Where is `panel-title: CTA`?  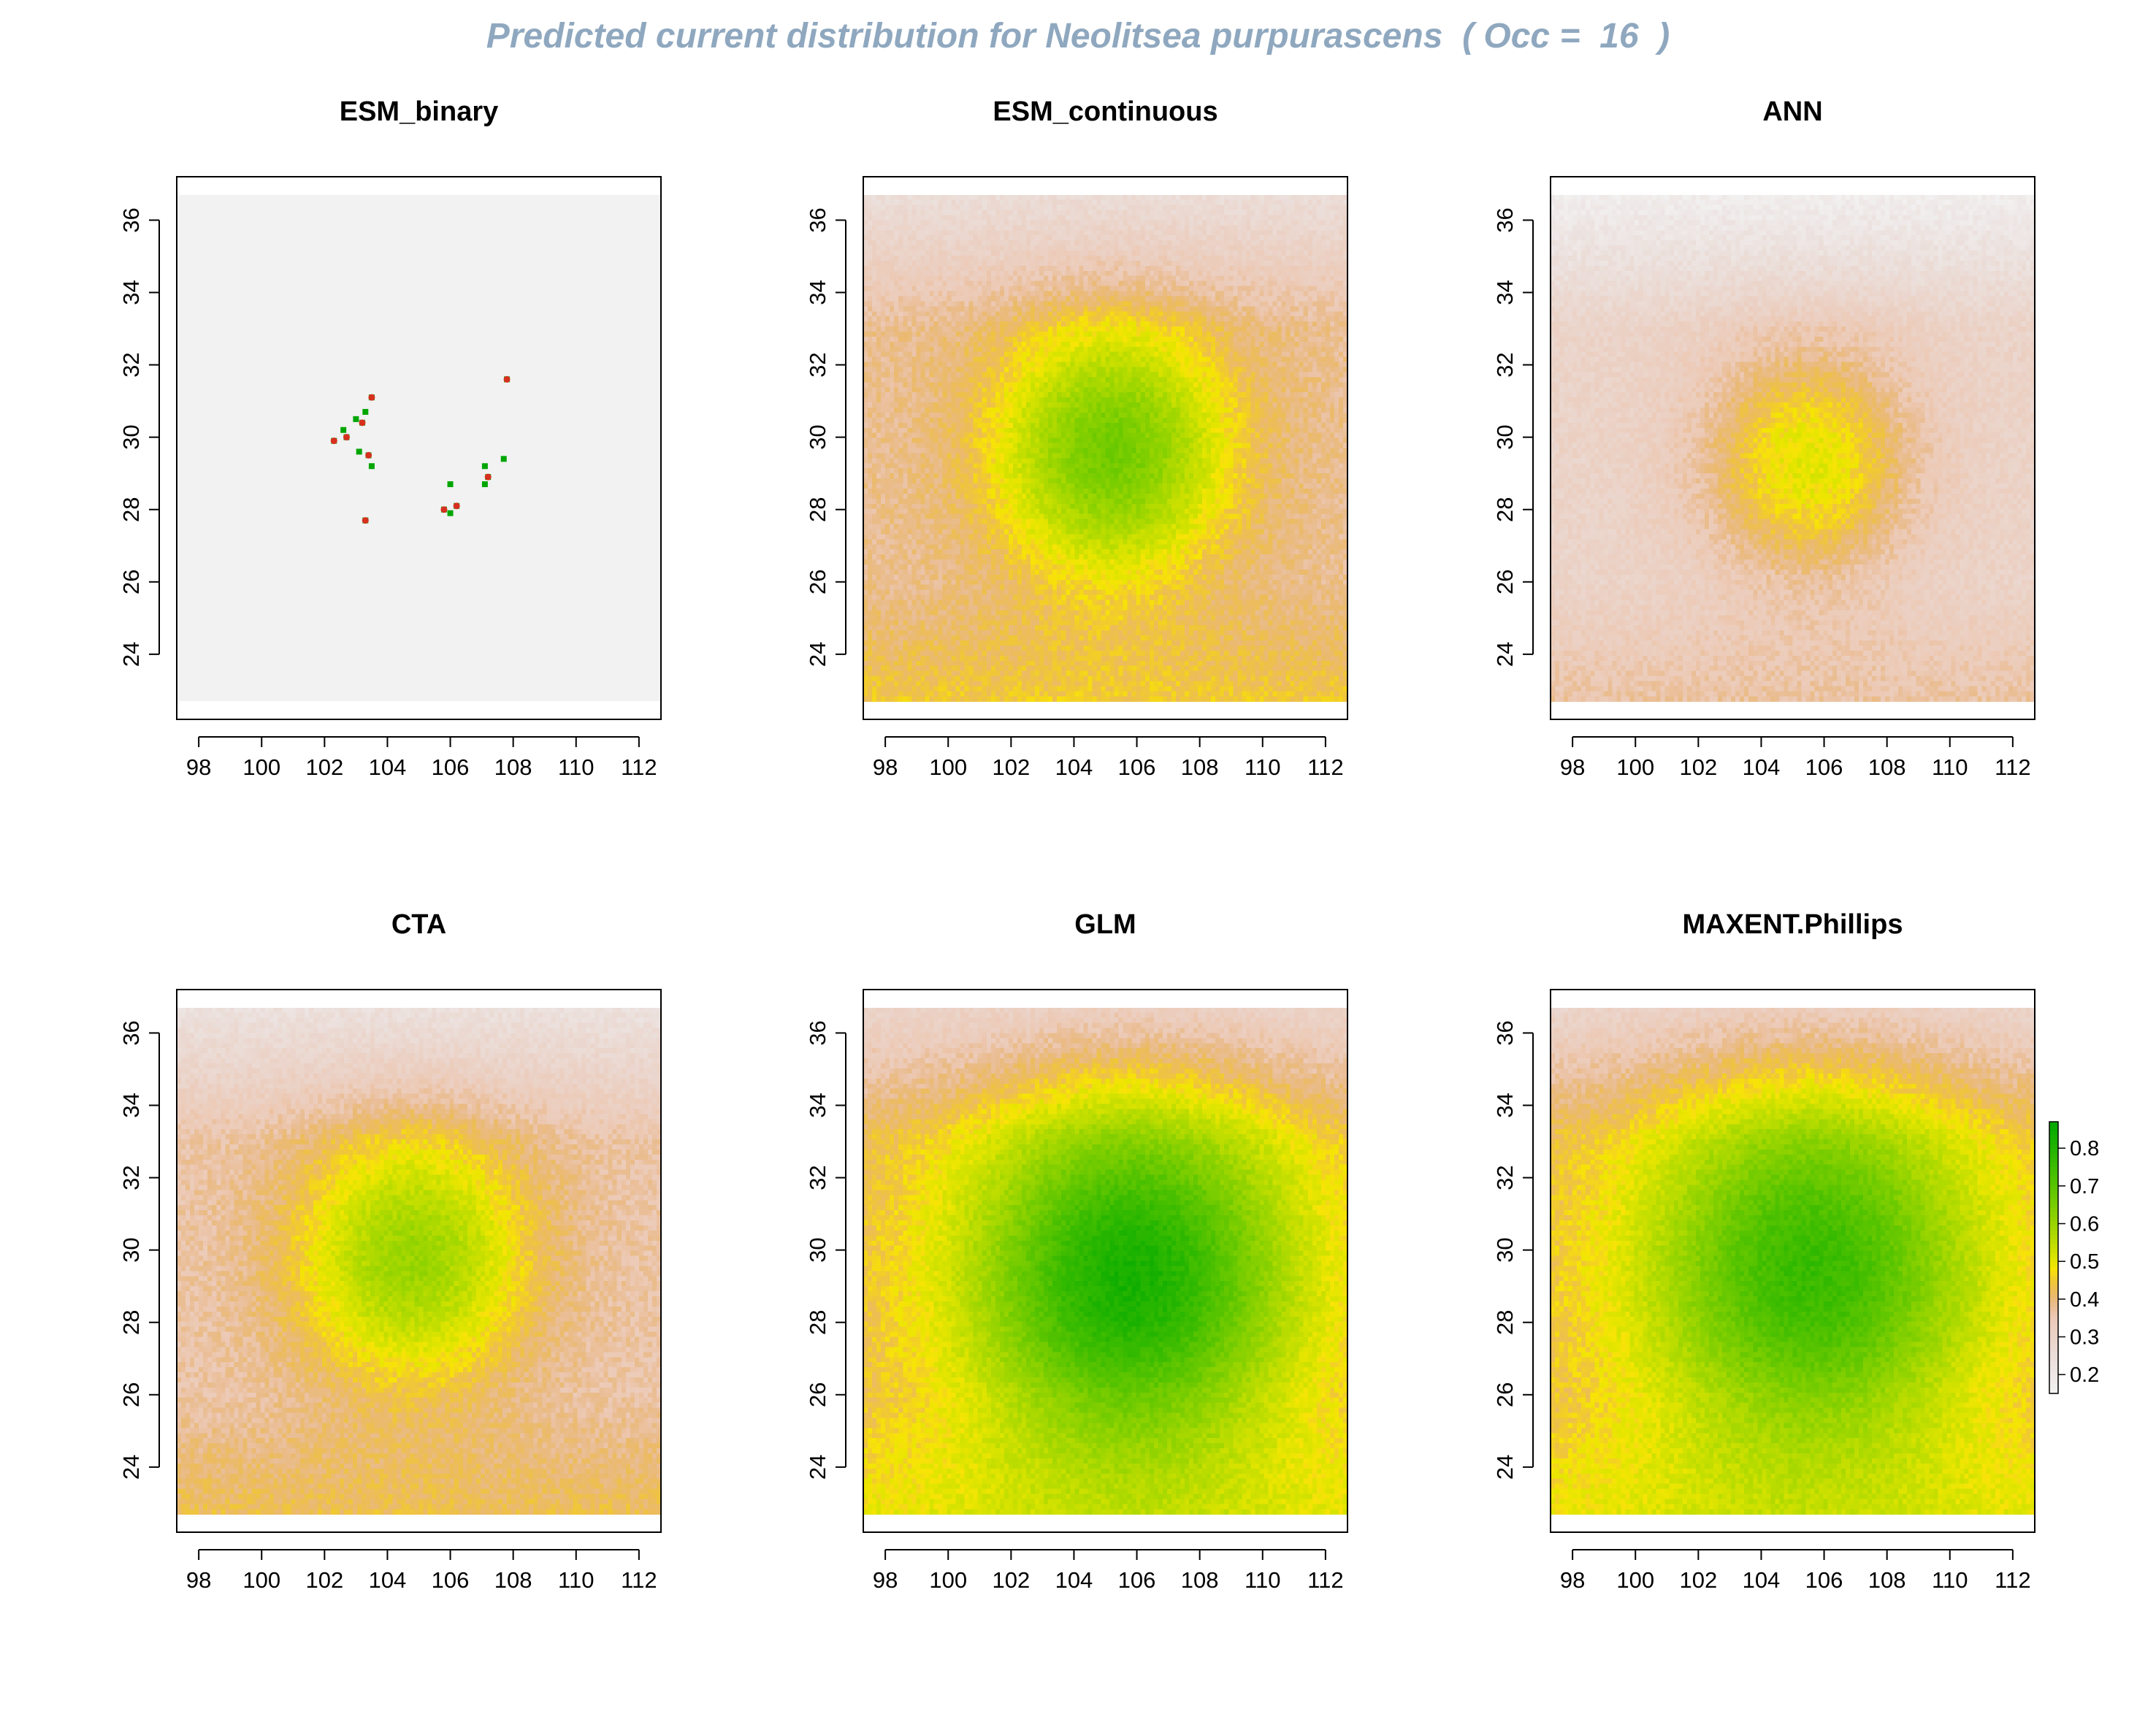
panel-title: CTA is located at coordinates (419, 924).